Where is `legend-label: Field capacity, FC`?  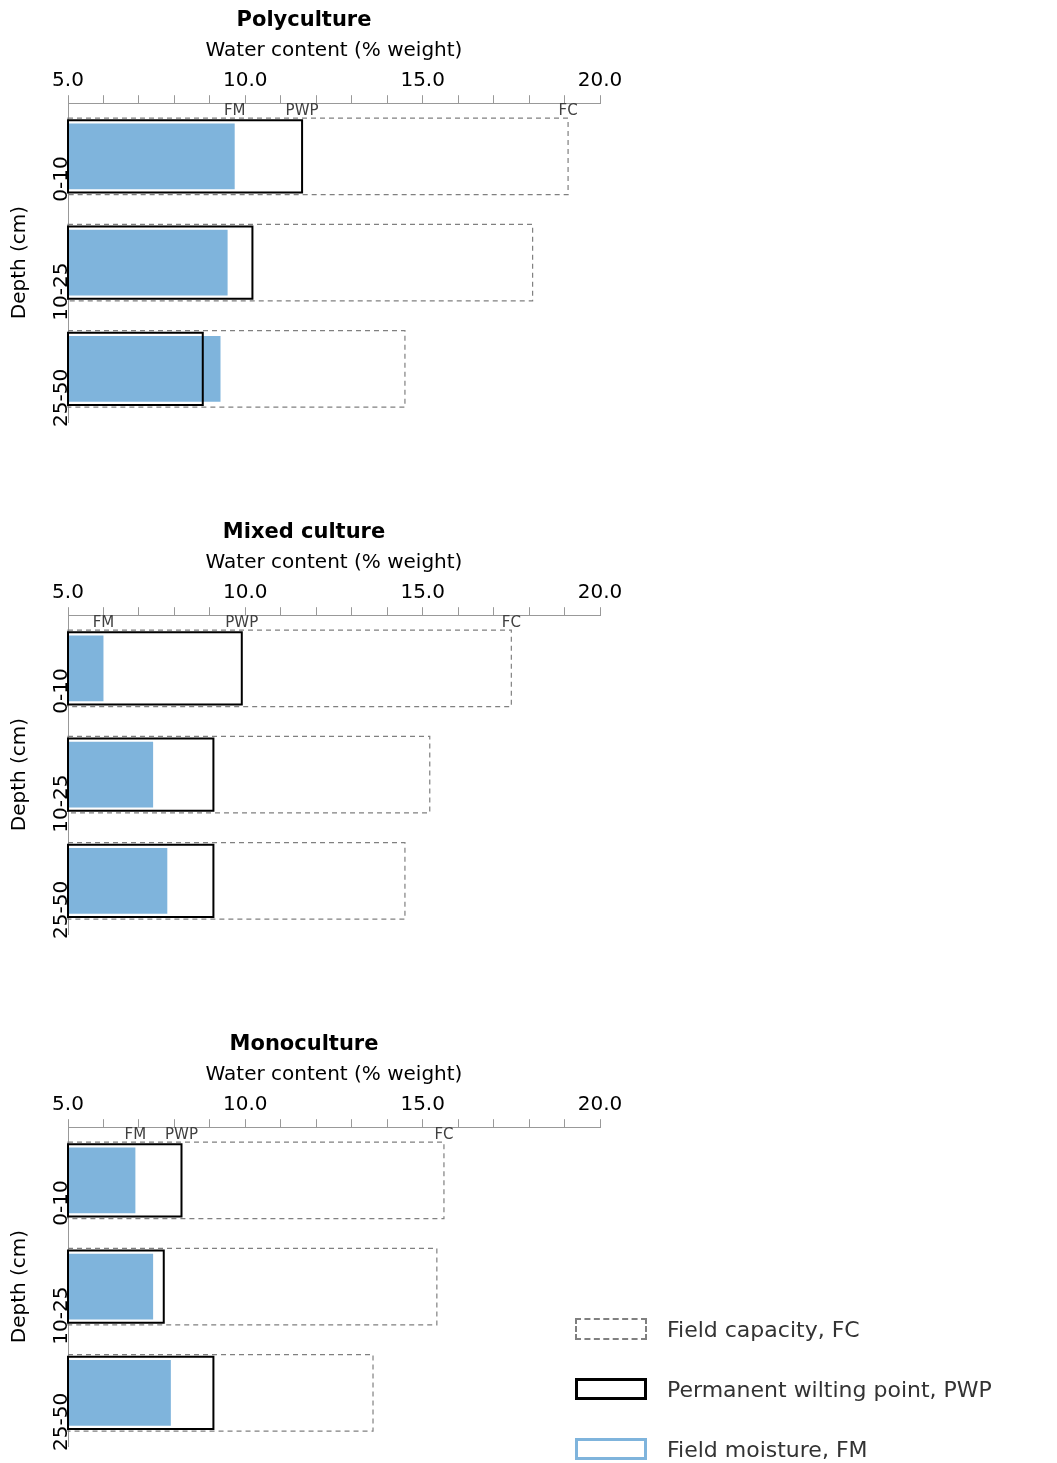
legend-label: Field capacity, FC is located at coordinates (763, 1329).